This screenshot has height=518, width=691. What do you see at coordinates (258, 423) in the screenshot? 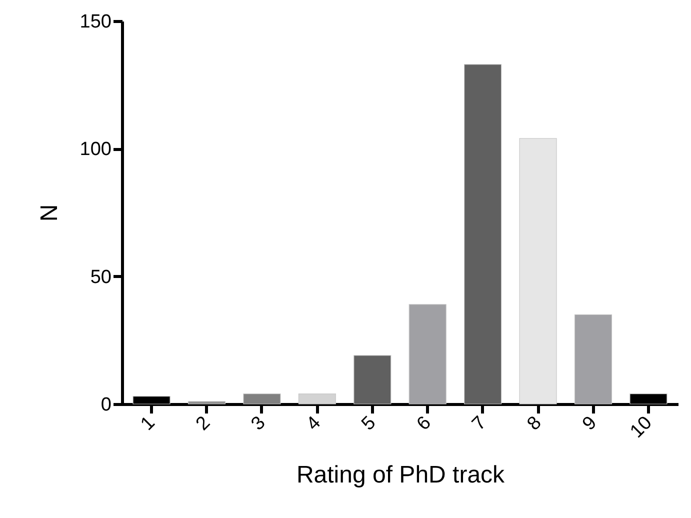
I see `x-tick-label: 3` at bounding box center [258, 423].